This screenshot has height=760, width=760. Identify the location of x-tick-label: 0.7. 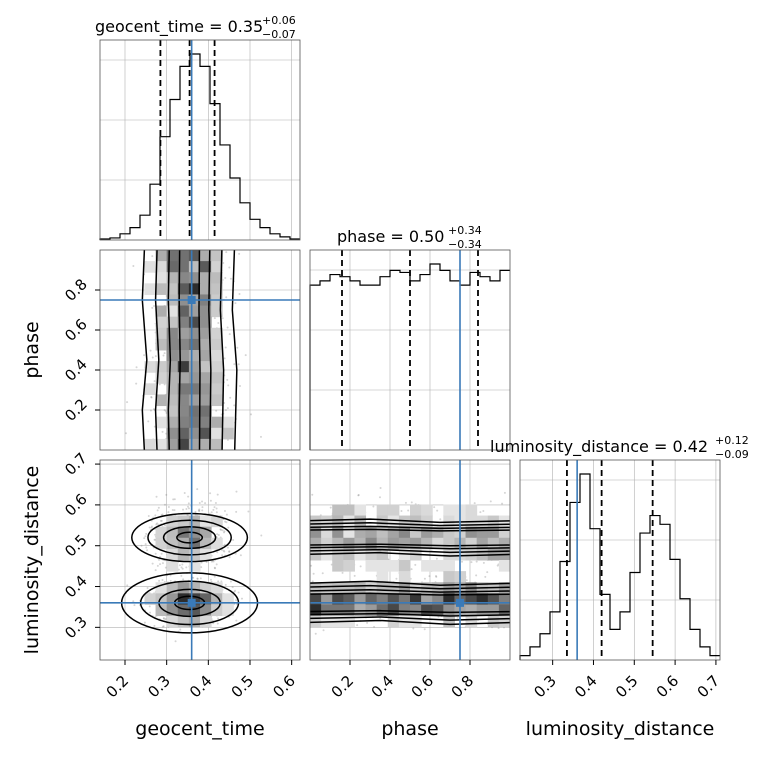
(709, 687).